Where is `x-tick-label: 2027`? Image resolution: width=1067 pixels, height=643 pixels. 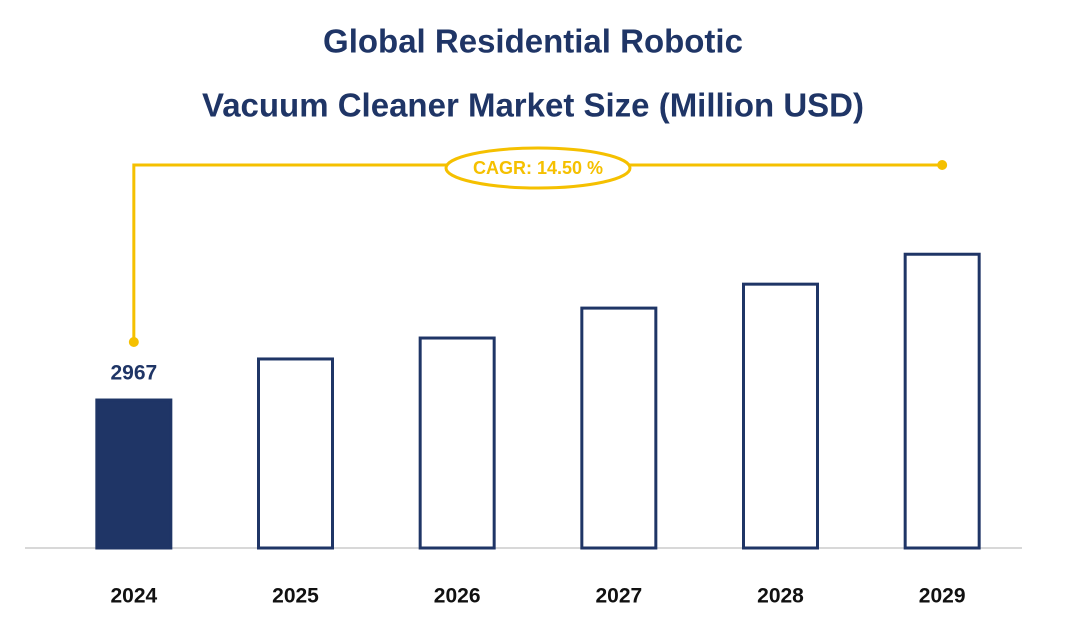 x-tick-label: 2027 is located at coordinates (618, 596).